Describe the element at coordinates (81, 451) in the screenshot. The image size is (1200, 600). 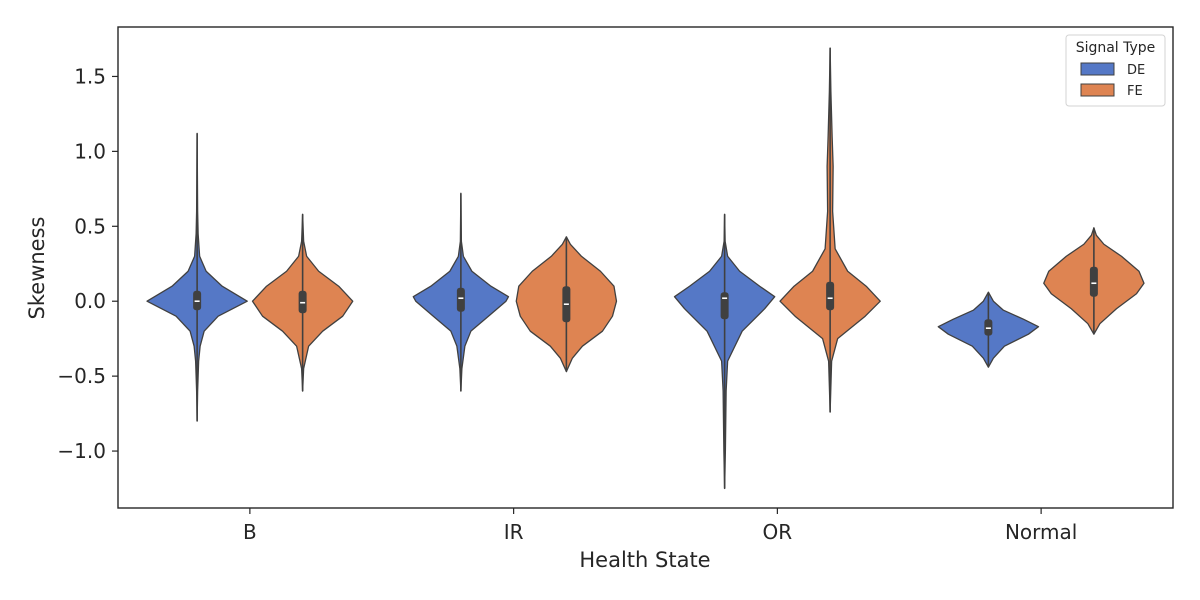
I see `y-tick-label: −1.0` at that location.